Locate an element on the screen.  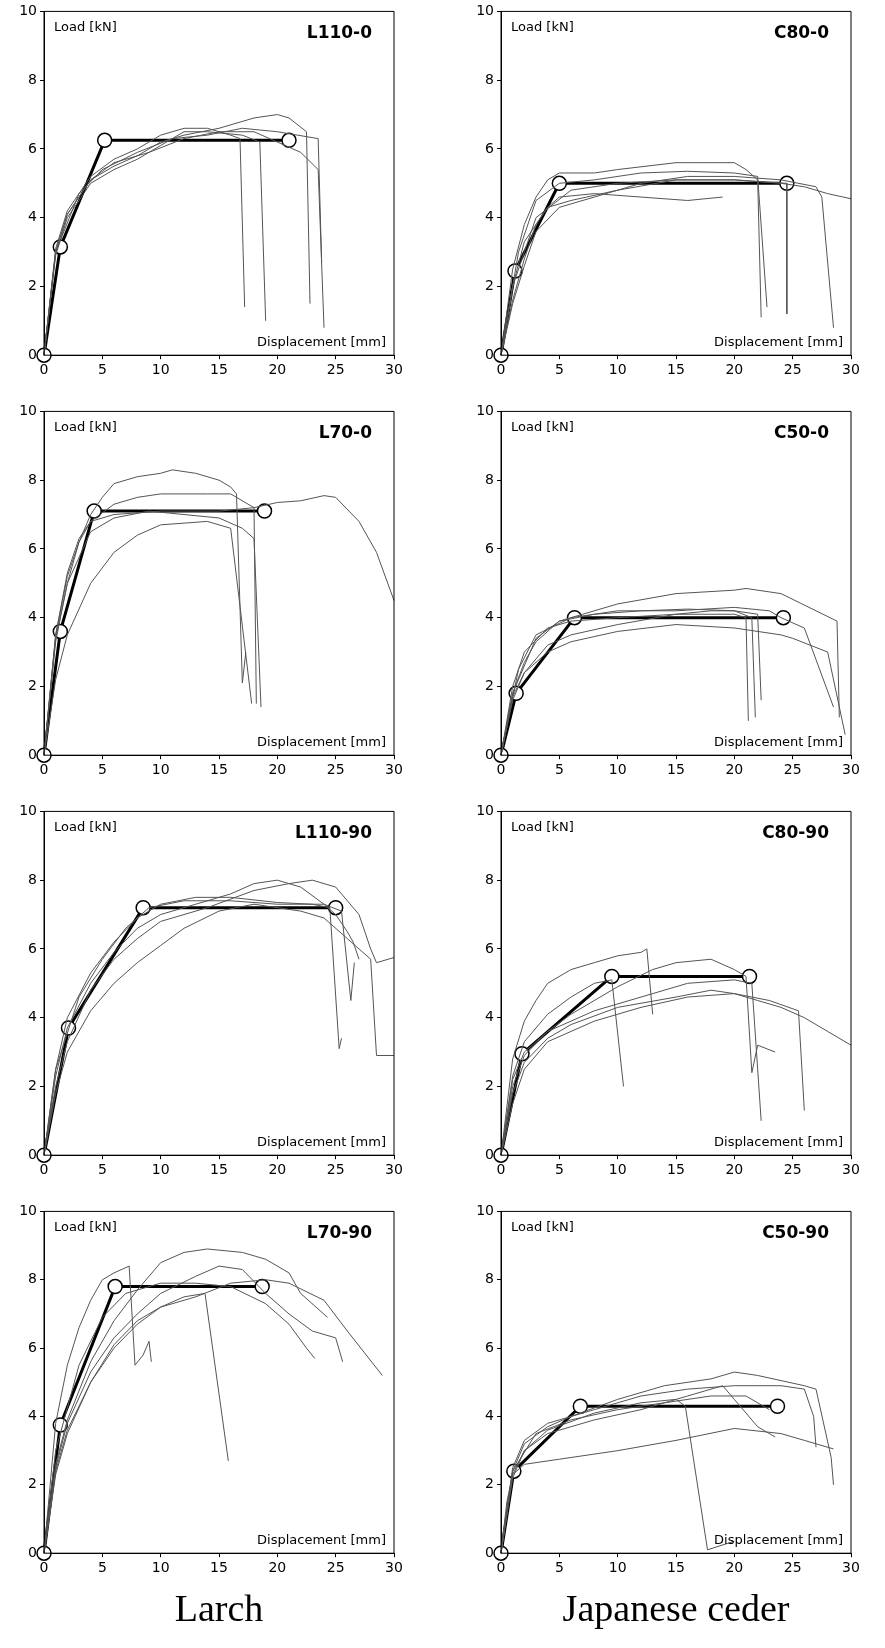
text: L70-90 is located at coordinates (339, 1232).